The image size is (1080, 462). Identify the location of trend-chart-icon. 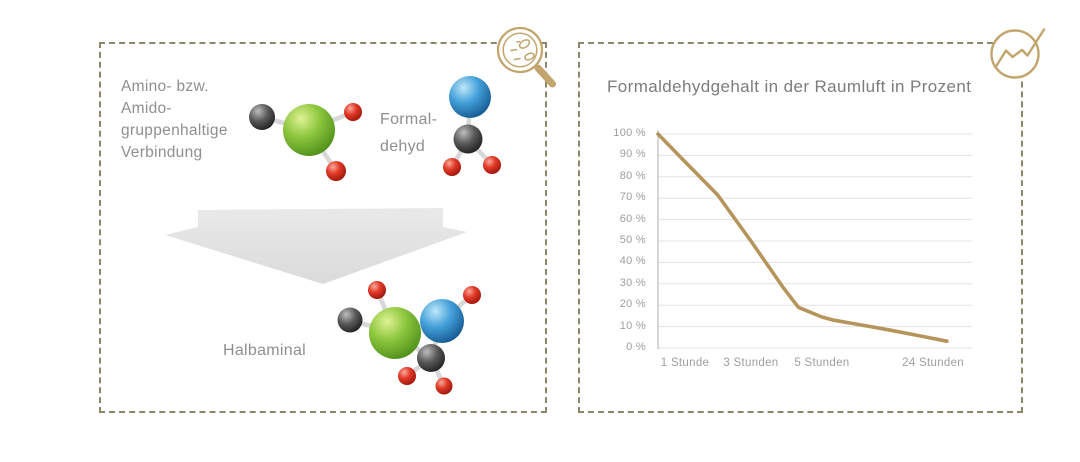
(1018, 53).